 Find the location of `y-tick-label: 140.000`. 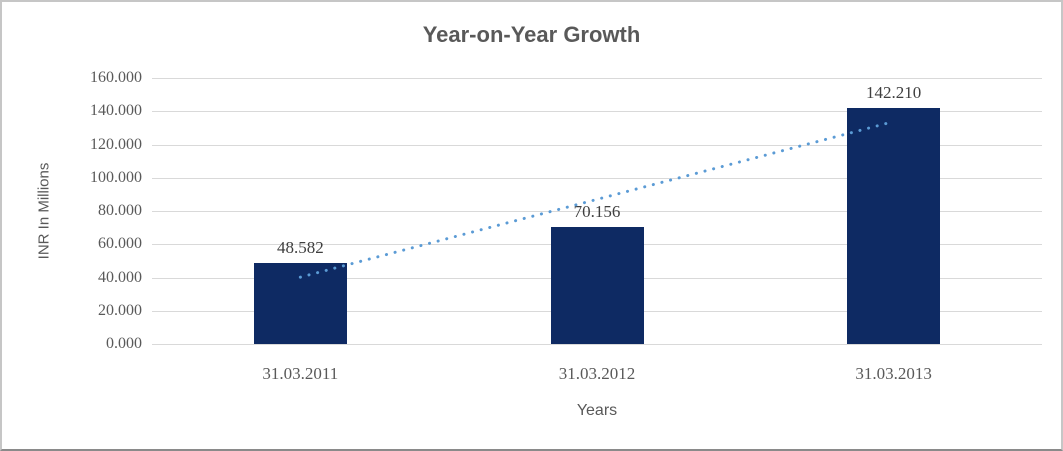

y-tick-label: 140.000 is located at coordinates (116, 111).